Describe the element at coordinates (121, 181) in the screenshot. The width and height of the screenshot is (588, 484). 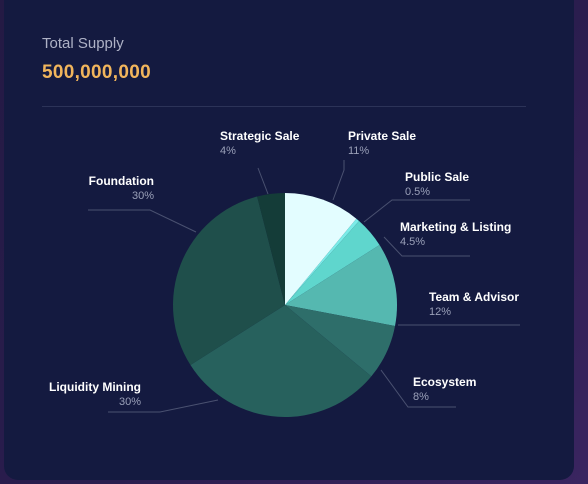
I see `slice-label-foundation: Foundation` at that location.